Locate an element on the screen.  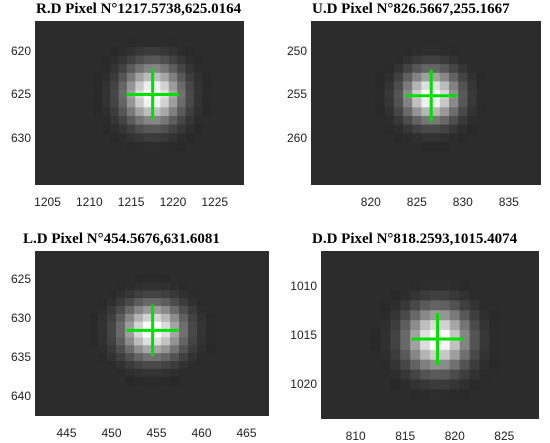
y-tick-label: 250 is located at coordinates (296, 51).